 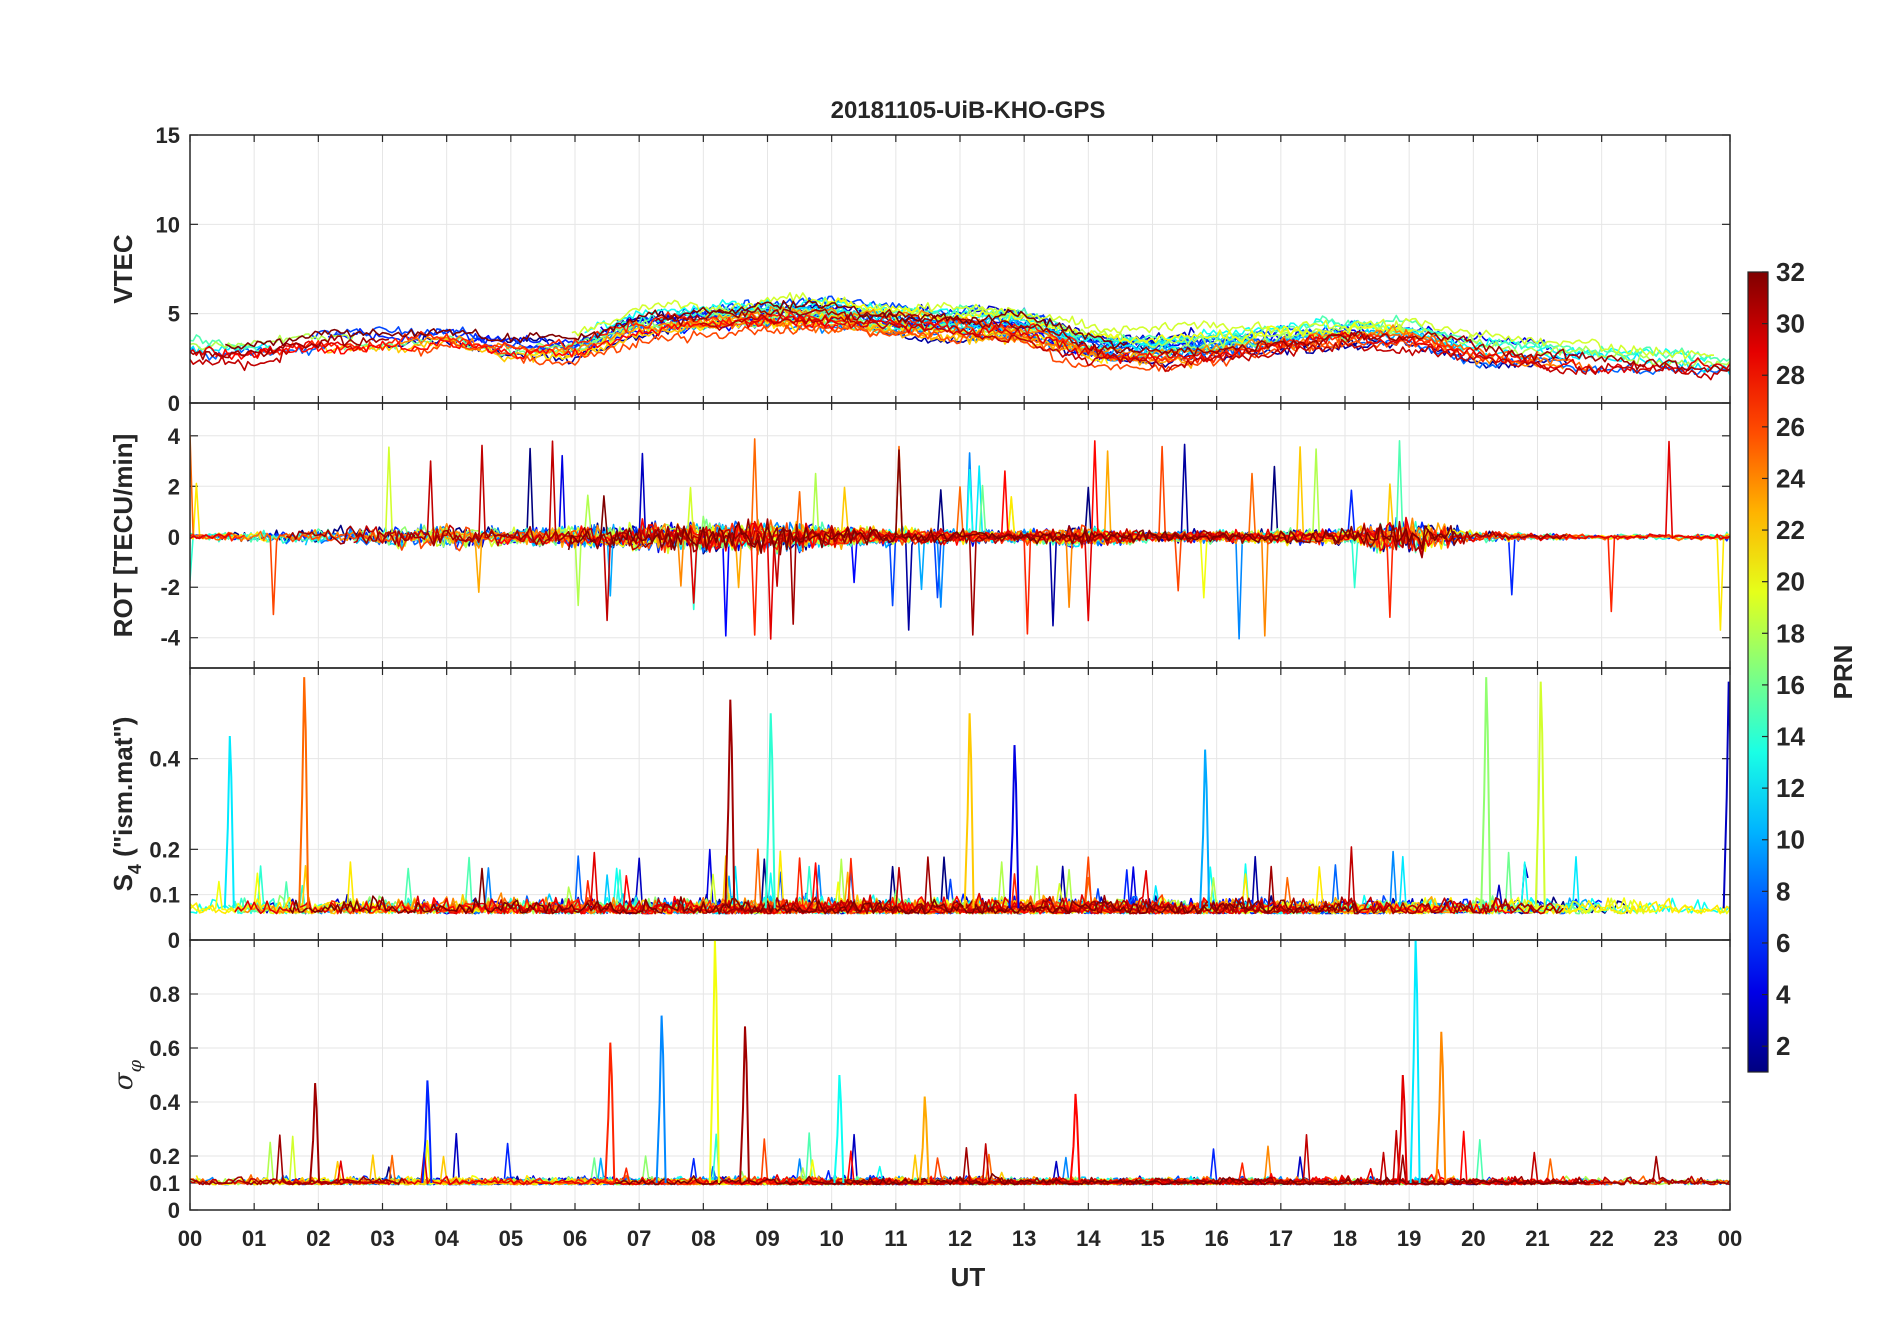 I want to click on y-tick-label: 5, so click(x=174, y=314).